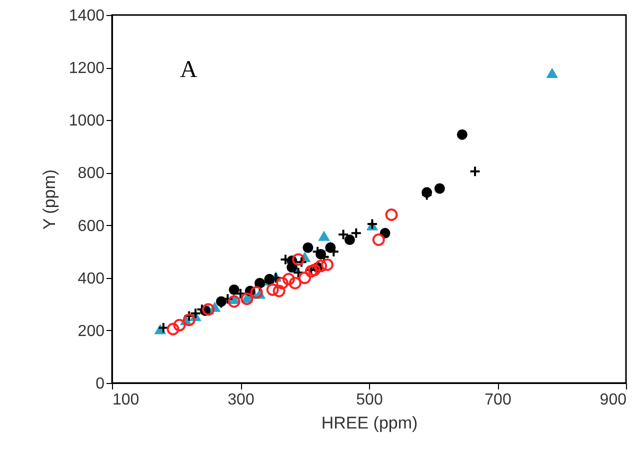  What do you see at coordinates (369, 400) in the screenshot?
I see `x-tick-label: 500` at bounding box center [369, 400].